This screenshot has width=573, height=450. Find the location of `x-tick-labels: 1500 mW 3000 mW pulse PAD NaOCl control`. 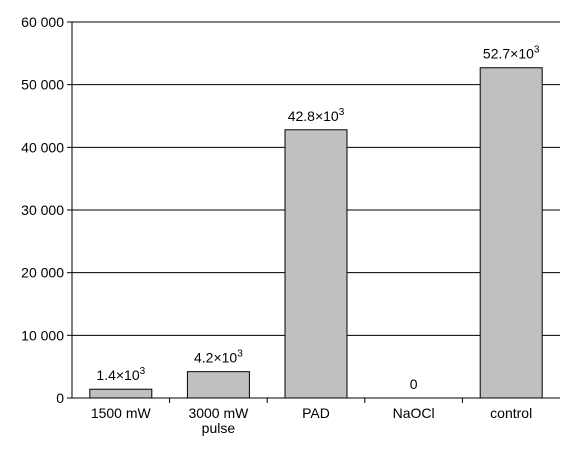

x-tick-labels: 1500 mW 3000 mW pulse PAD NaOCl control is located at coordinates (311, 420).